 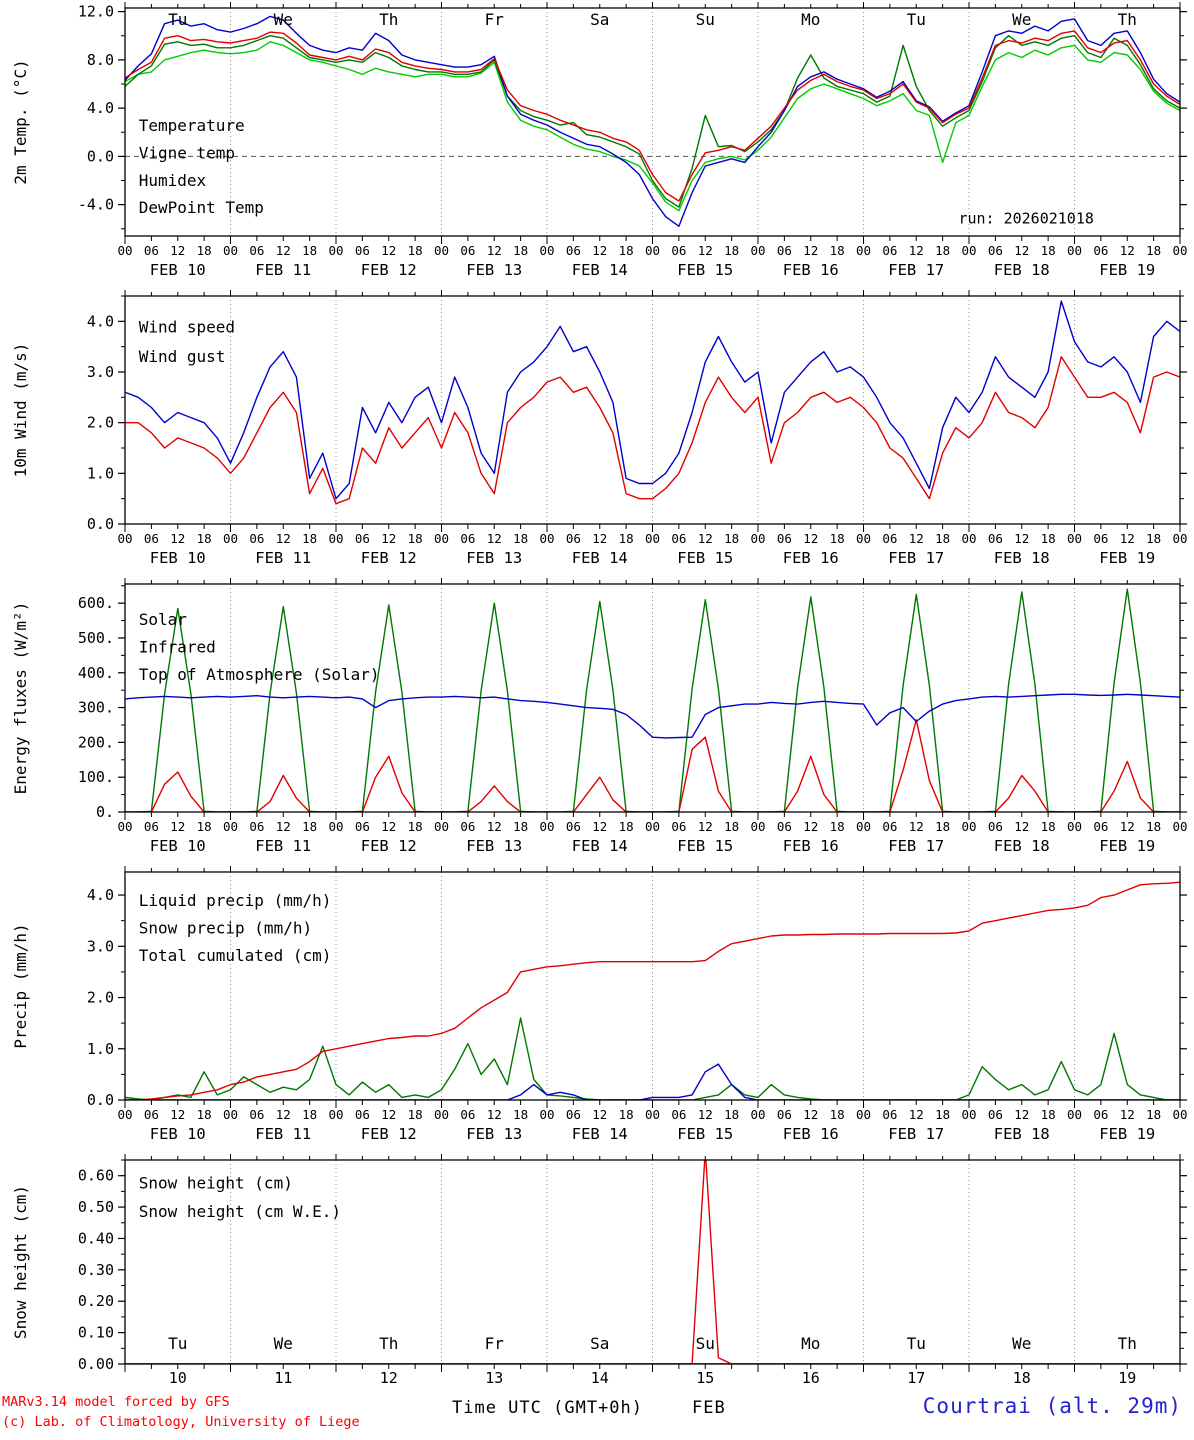 I want to click on series-snow-precip-mm-h, so click(x=652, y=1081).